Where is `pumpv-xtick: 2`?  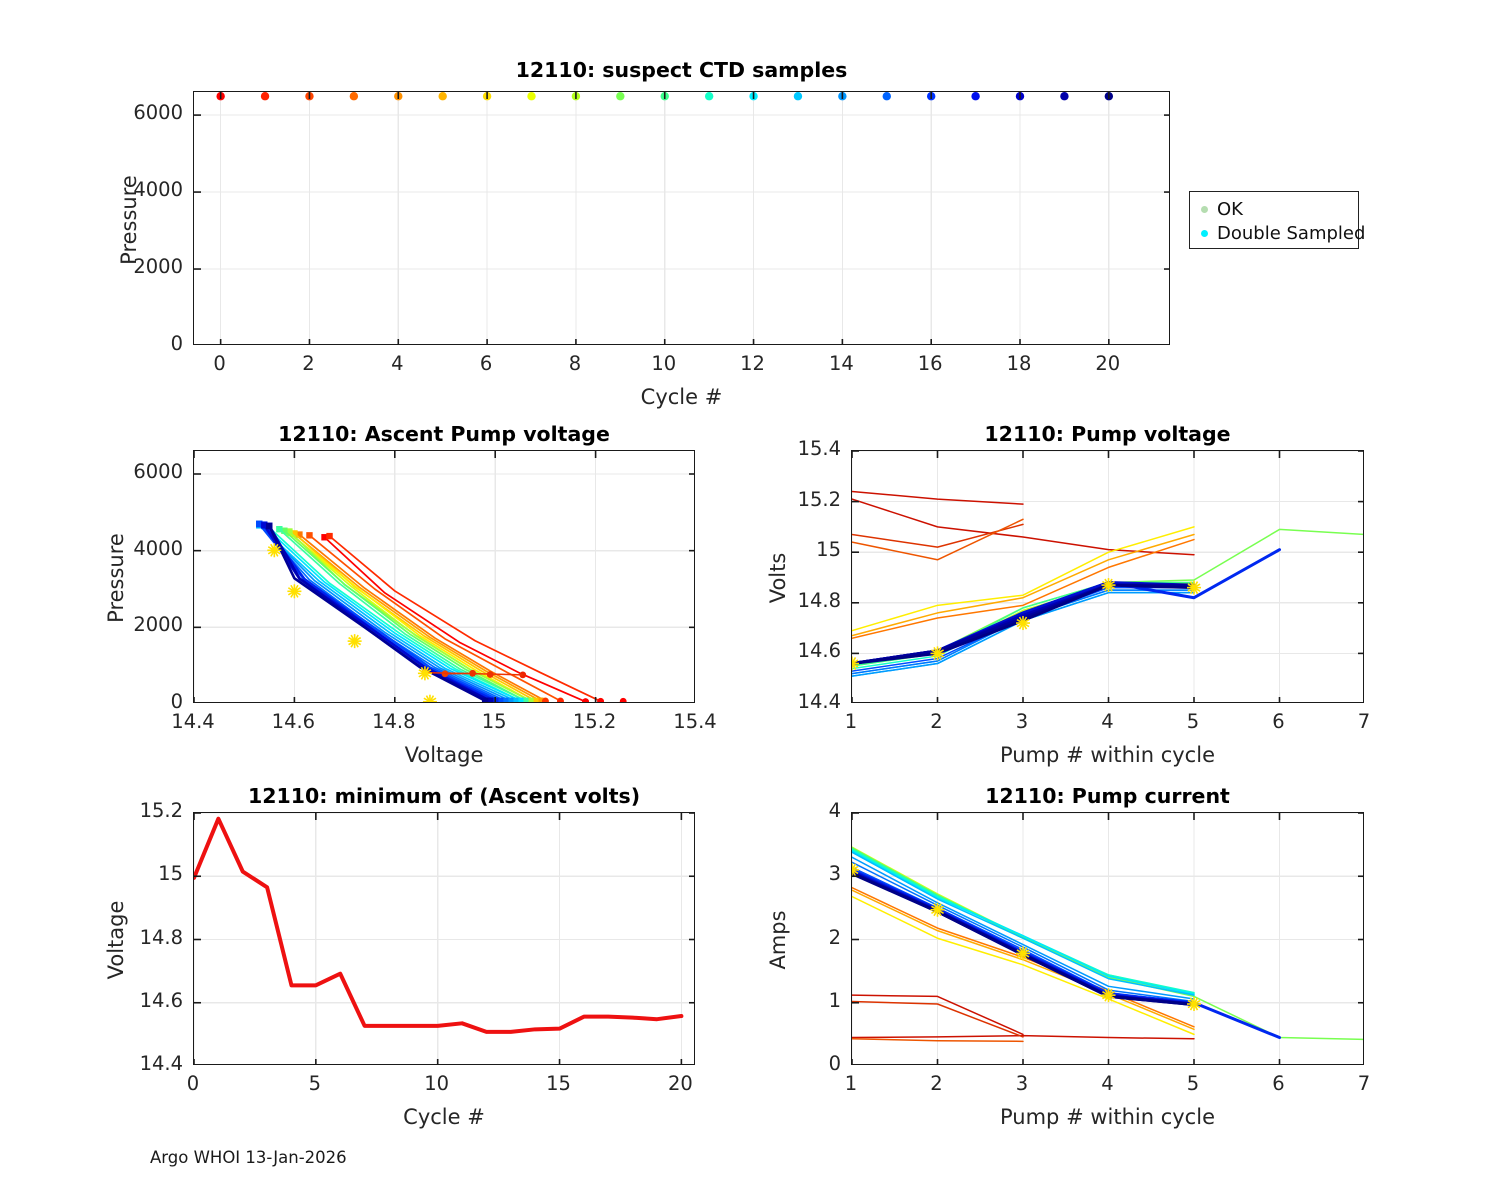 pumpv-xtick: 2 is located at coordinates (936, 721).